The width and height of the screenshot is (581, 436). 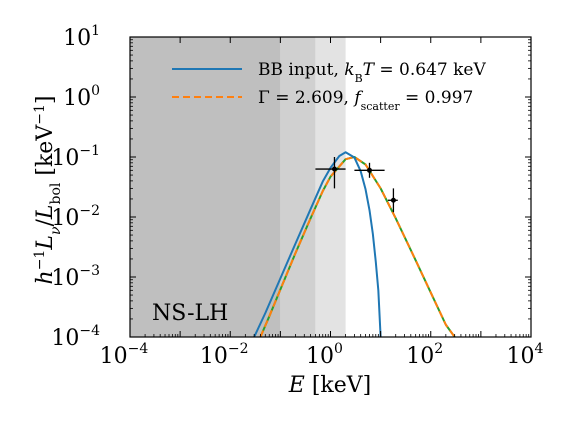 What do you see at coordinates (224, 355) in the screenshot?
I see `x-tick-label-1: 10⁻²` at bounding box center [224, 355].